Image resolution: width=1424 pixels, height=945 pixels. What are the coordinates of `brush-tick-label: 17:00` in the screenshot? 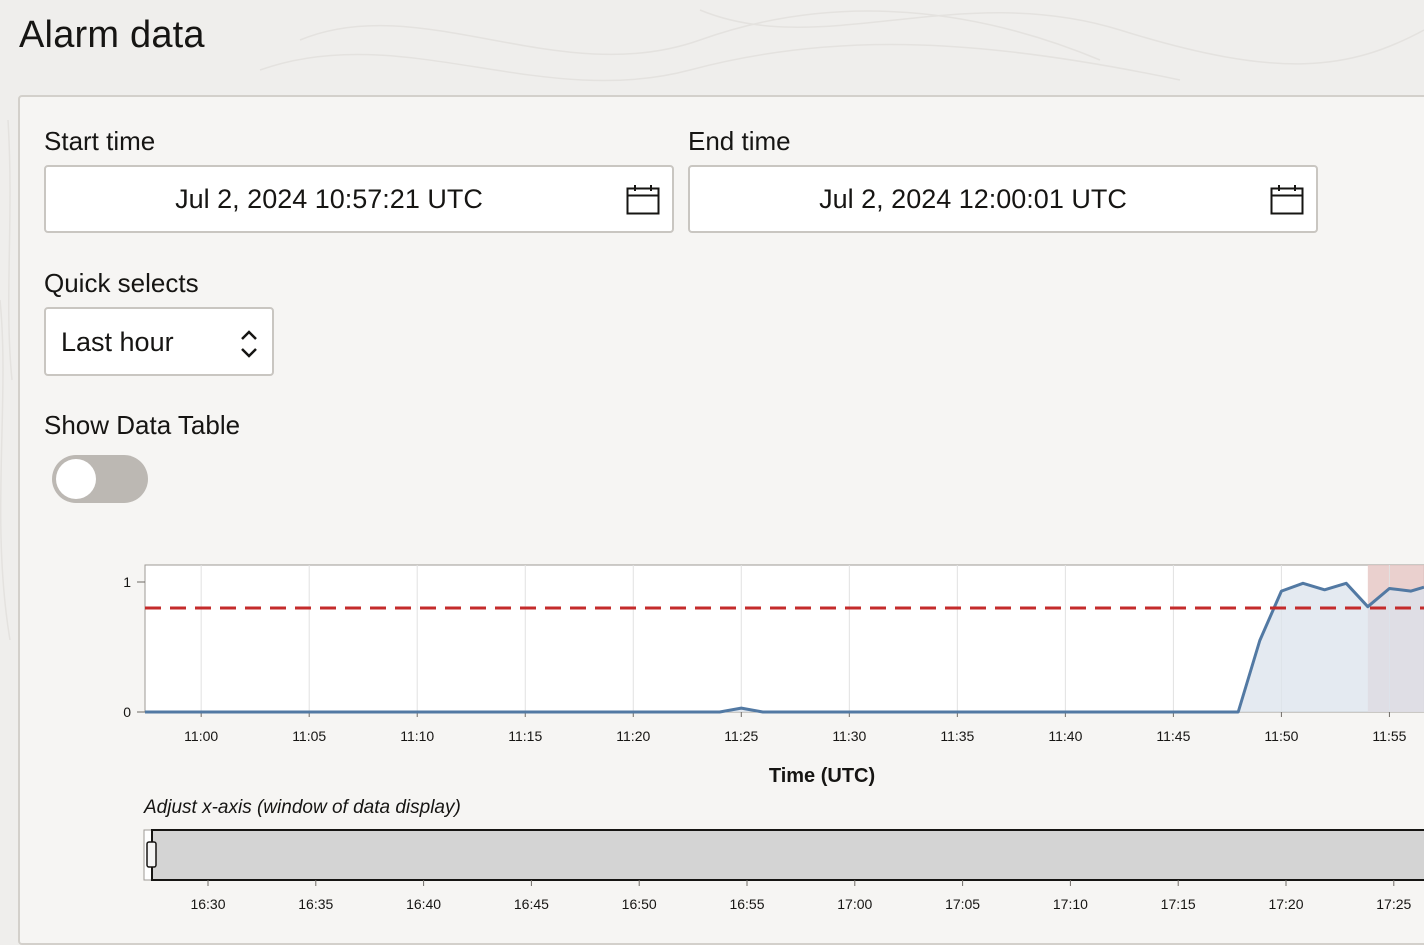 It's located at (854, 904).